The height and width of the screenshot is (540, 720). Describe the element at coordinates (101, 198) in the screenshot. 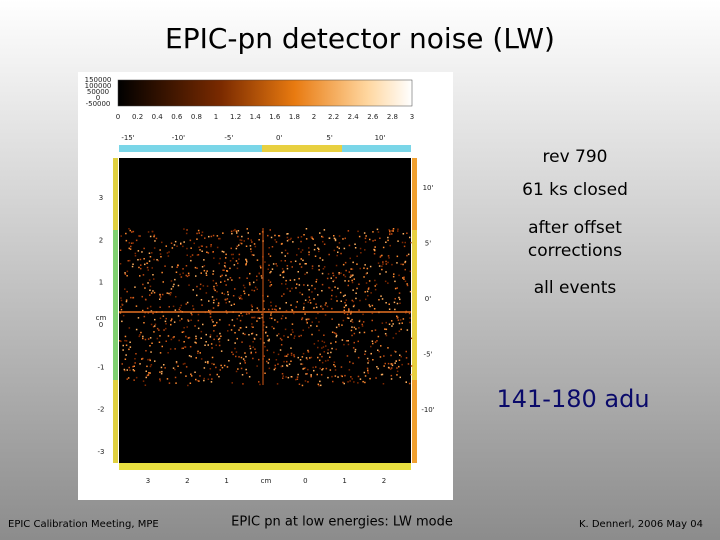

I see `left-axis-tick: 3` at that location.